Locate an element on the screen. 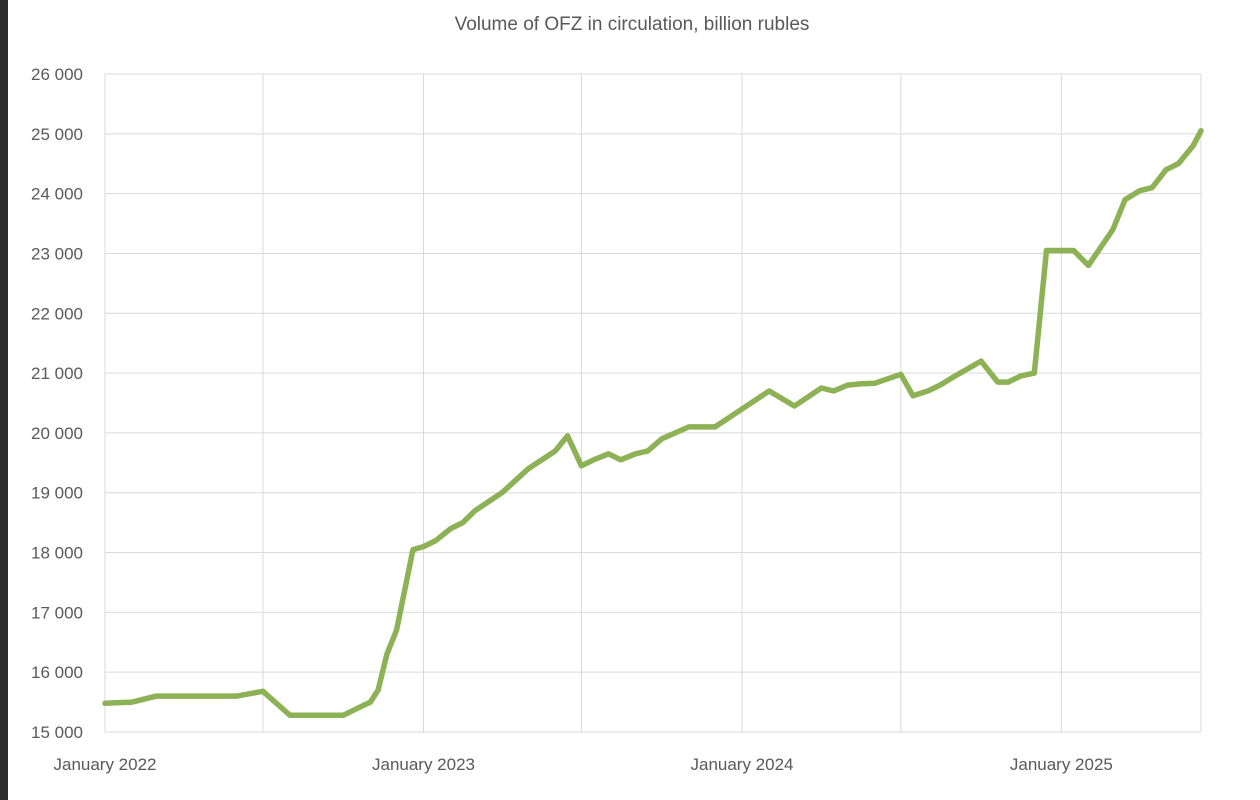 This screenshot has width=1260, height=800. x-tick-label: January 2023 is located at coordinates (423, 764).